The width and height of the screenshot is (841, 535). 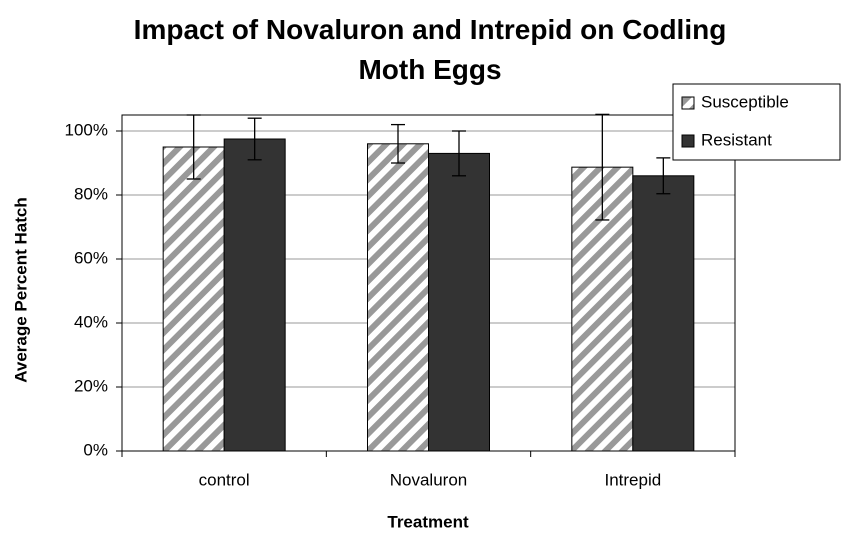 What do you see at coordinates (95, 449) in the screenshot?
I see `y-tick-label: 0%` at bounding box center [95, 449].